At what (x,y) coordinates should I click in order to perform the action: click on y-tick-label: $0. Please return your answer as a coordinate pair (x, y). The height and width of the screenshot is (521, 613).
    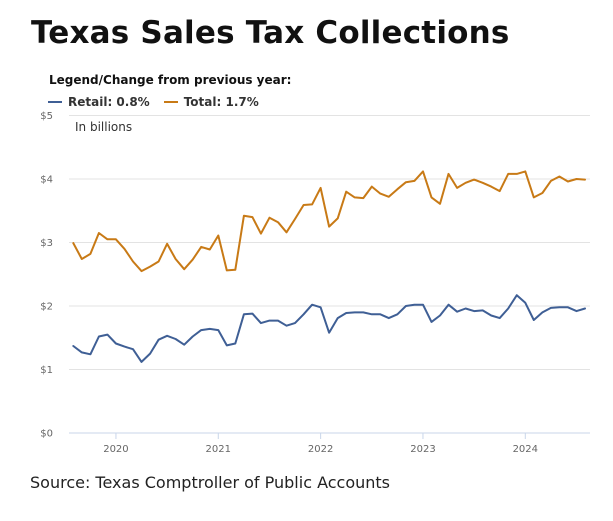
    Looking at the image, I should click on (46, 434).